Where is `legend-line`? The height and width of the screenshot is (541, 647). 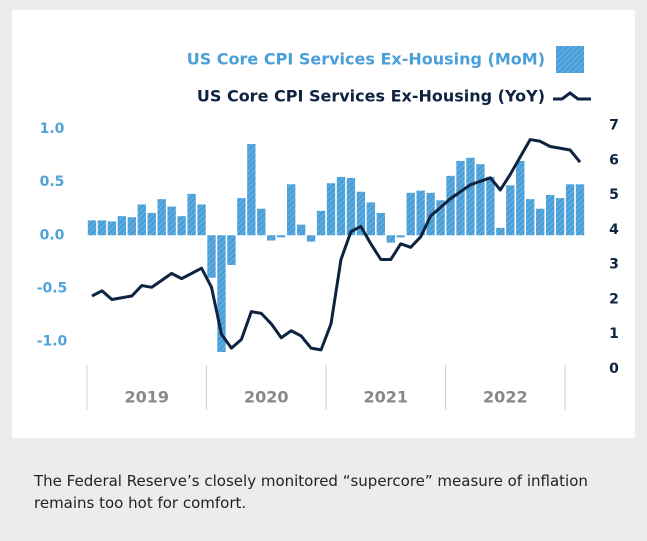 legend-line is located at coordinates (572, 96).